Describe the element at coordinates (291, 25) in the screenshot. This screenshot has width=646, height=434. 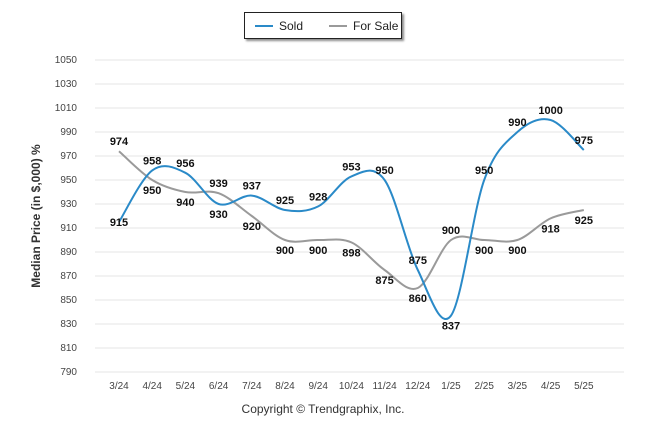
I see `legend-label-sold: Sold` at that location.